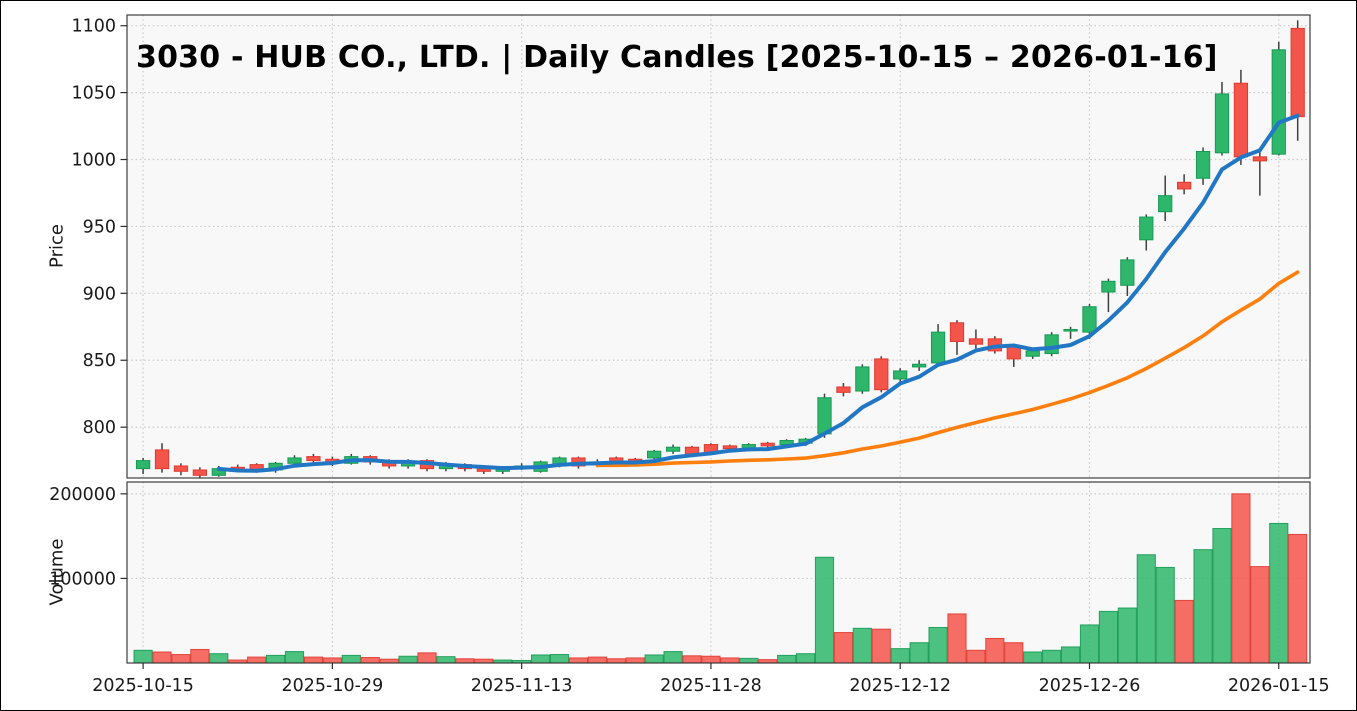  What do you see at coordinates (1279, 686) in the screenshot?
I see `x-tick-label: 2026-01-15` at bounding box center [1279, 686].